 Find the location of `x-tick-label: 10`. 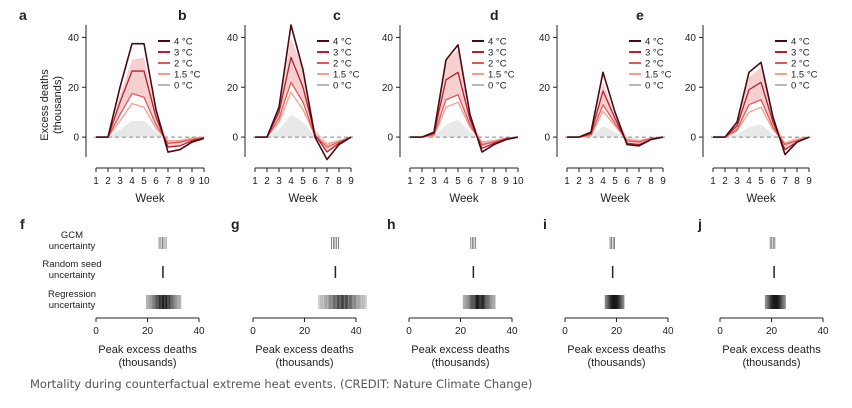

x-tick-label: 10 is located at coordinates (204, 181).